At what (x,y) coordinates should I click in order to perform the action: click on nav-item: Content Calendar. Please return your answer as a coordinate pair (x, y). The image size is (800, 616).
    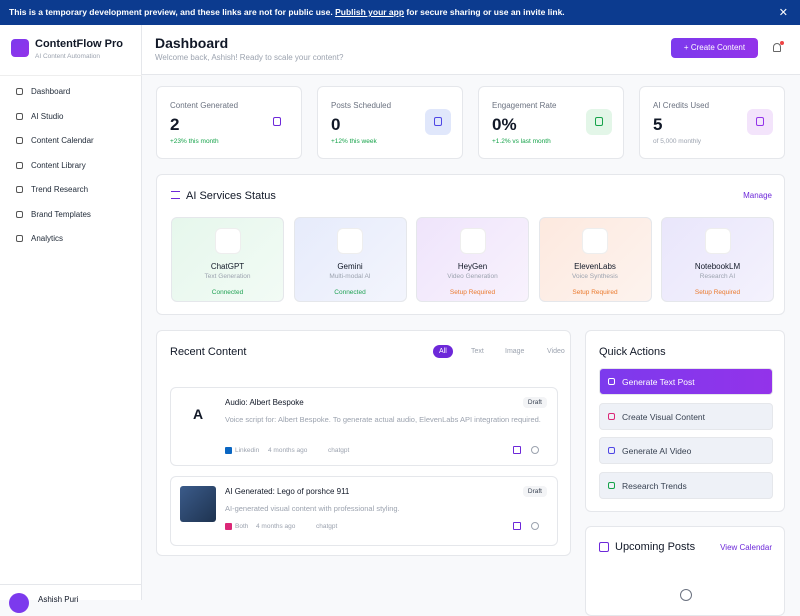
    Looking at the image, I should click on (55, 140).